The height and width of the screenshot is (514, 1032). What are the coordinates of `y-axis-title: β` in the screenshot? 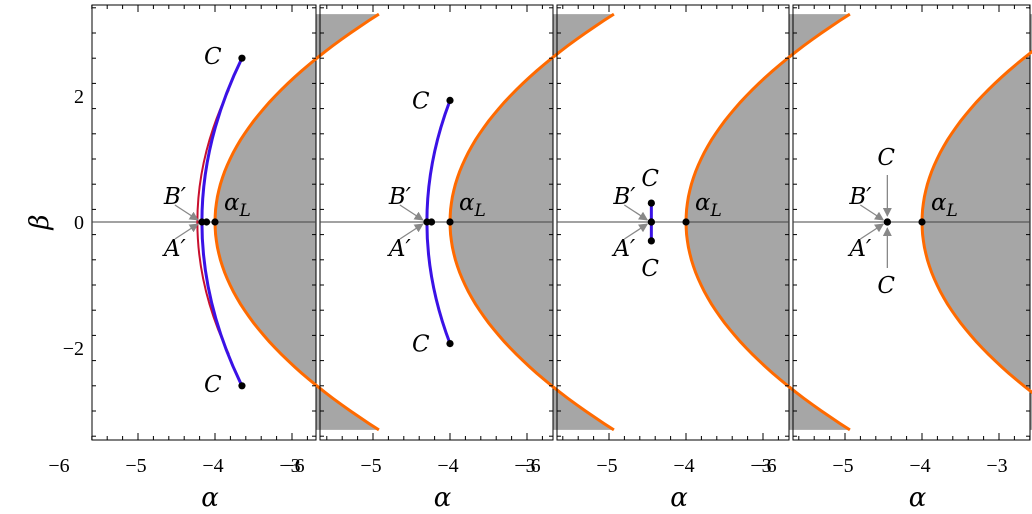 It's located at (40, 222).